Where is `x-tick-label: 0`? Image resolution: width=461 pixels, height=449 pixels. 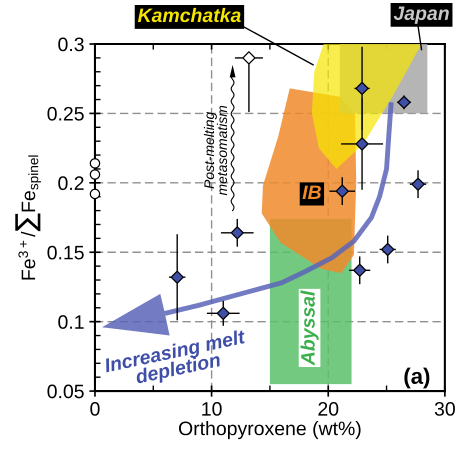
x-tick-label: 0 is located at coordinates (95, 409).